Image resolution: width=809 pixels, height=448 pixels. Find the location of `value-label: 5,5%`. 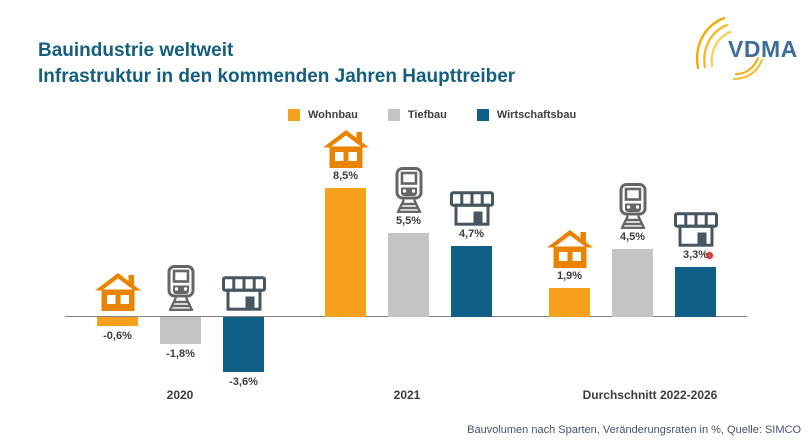

value-label: 5,5% is located at coordinates (408, 221).